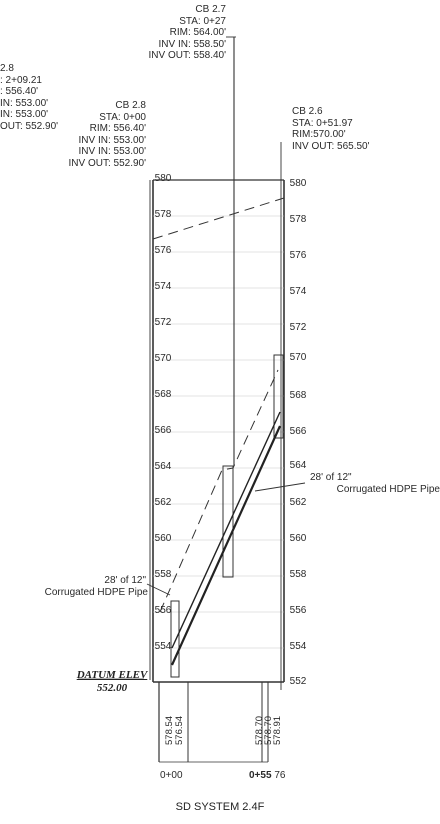  What do you see at coordinates (163, 646) in the screenshot?
I see `elev-left-label: 554` at bounding box center [163, 646].